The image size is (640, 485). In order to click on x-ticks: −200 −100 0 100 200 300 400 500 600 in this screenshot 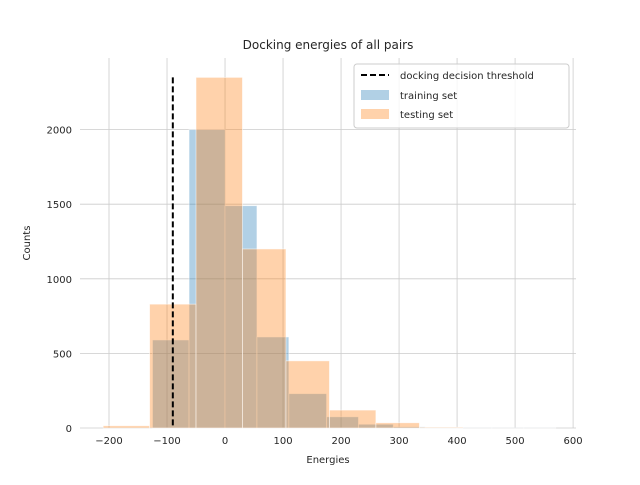, I will do `click(338, 441)`.